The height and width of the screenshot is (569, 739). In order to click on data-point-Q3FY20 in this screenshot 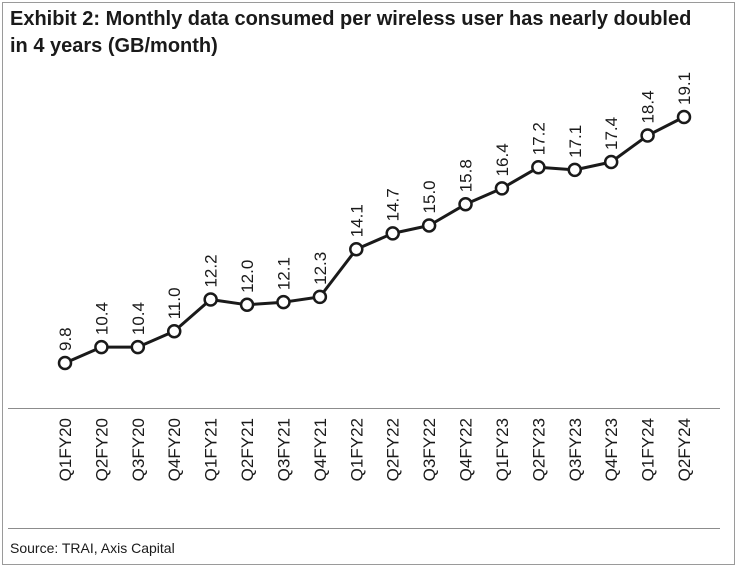, I will do `click(138, 347)`.